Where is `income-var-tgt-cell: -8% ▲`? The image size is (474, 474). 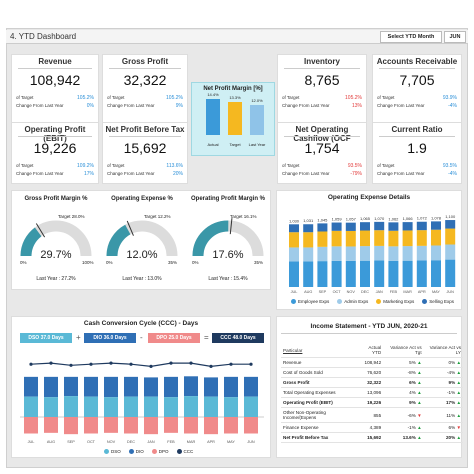
income-var-tgt-cell: -8% ▲ is located at coordinates (403, 372).